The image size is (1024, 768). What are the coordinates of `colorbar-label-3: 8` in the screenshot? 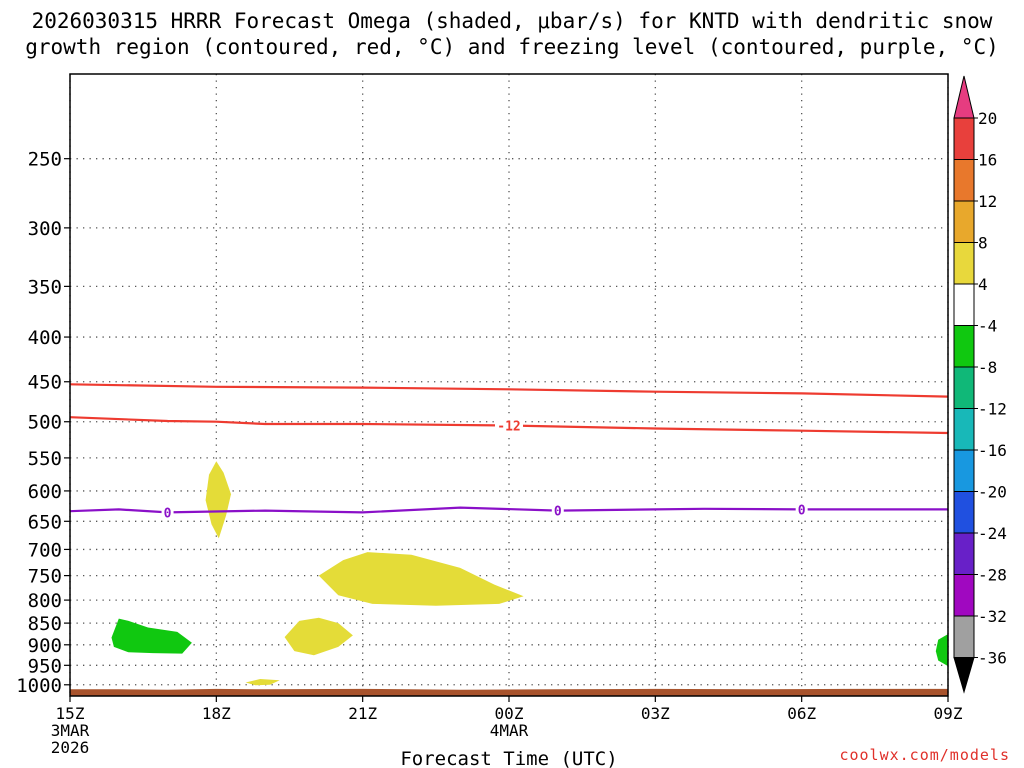 It's located at (983, 243).